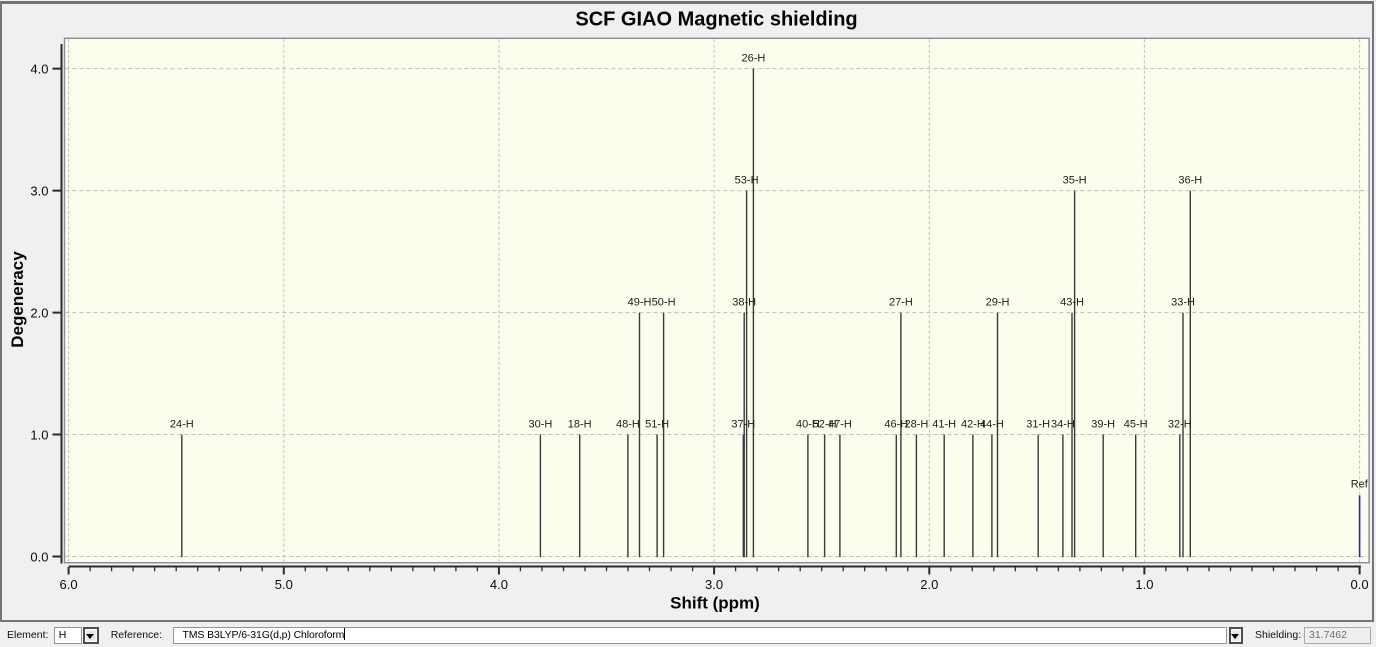 The image size is (1376, 647). I want to click on svg-text: 34-H, so click(1063, 424).